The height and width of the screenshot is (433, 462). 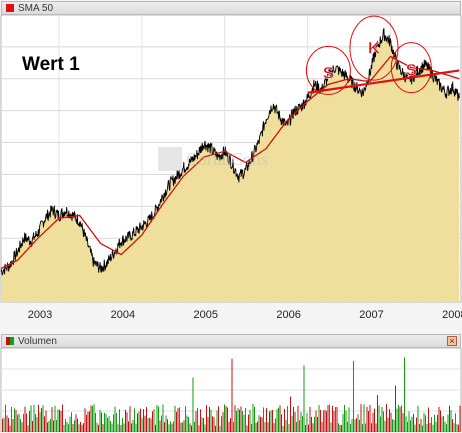 What do you see at coordinates (288, 315) in the screenshot?
I see `x-tick-label: 2006` at bounding box center [288, 315].